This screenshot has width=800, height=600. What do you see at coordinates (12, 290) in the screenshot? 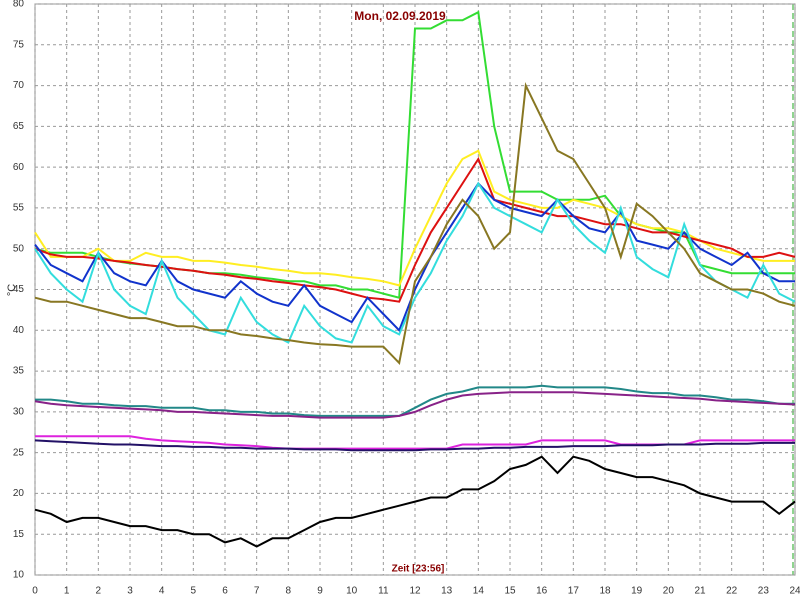
I see `y-axis-label: °C` at bounding box center [12, 290].